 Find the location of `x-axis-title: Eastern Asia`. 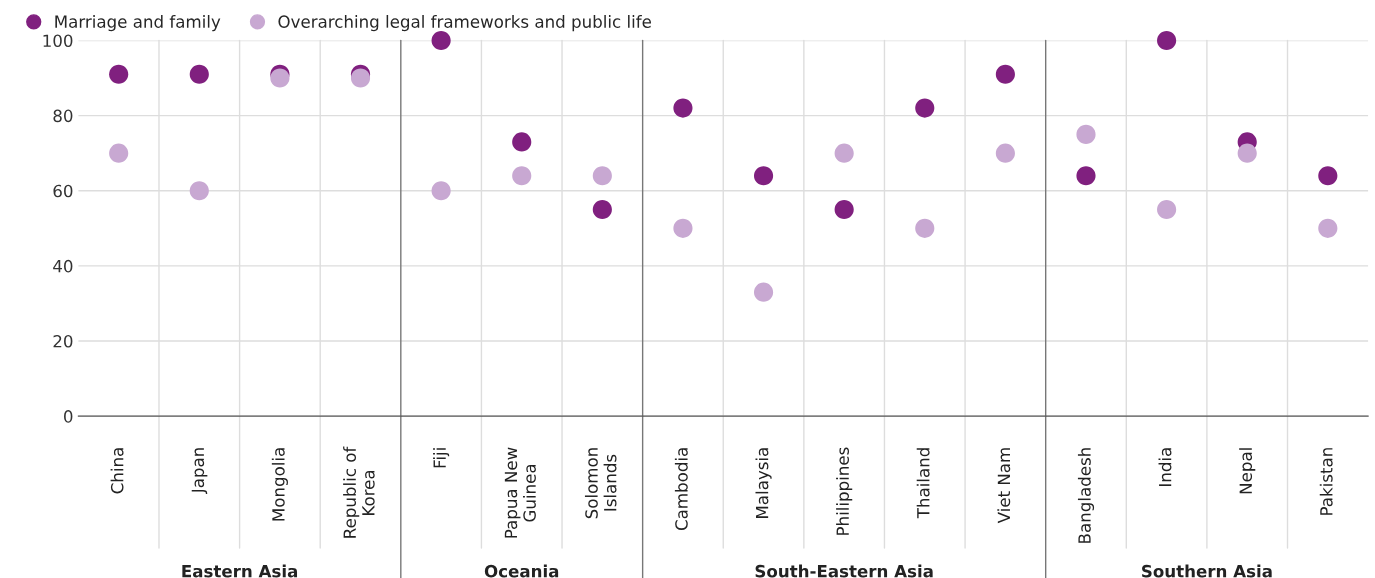

x-axis-title: Eastern Asia is located at coordinates (240, 571).